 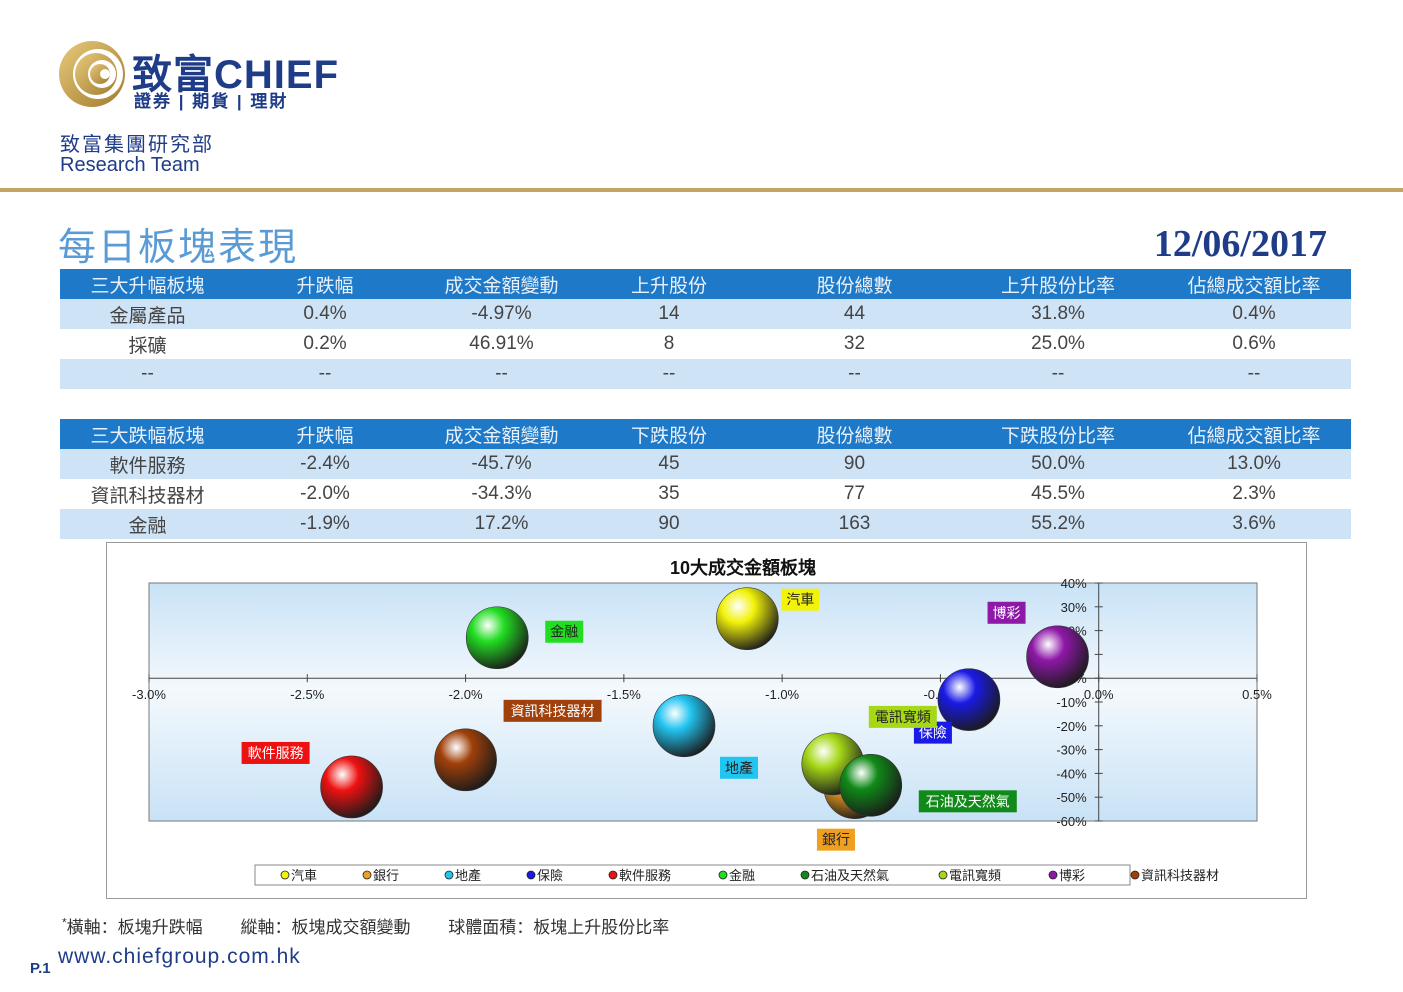 I want to click on header-cell: 下跌股份比率, so click(x=1058, y=434).